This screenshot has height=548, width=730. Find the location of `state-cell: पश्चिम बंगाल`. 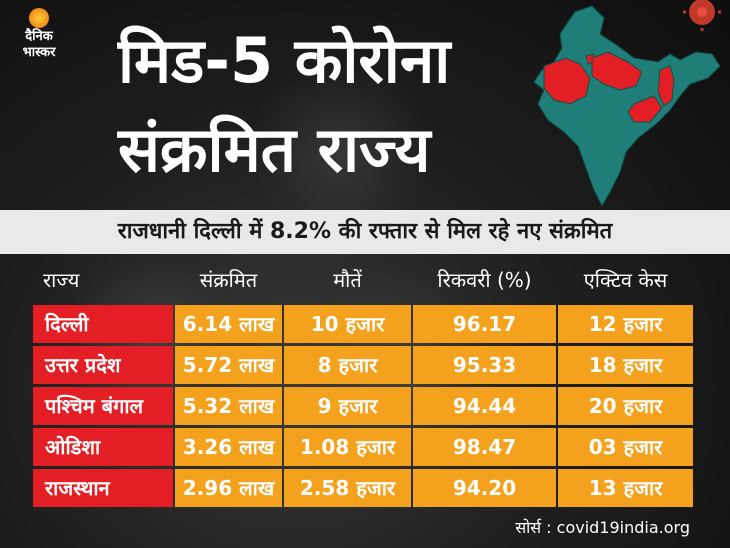

state-cell: पश्चिम बंगाल is located at coordinates (103, 406).